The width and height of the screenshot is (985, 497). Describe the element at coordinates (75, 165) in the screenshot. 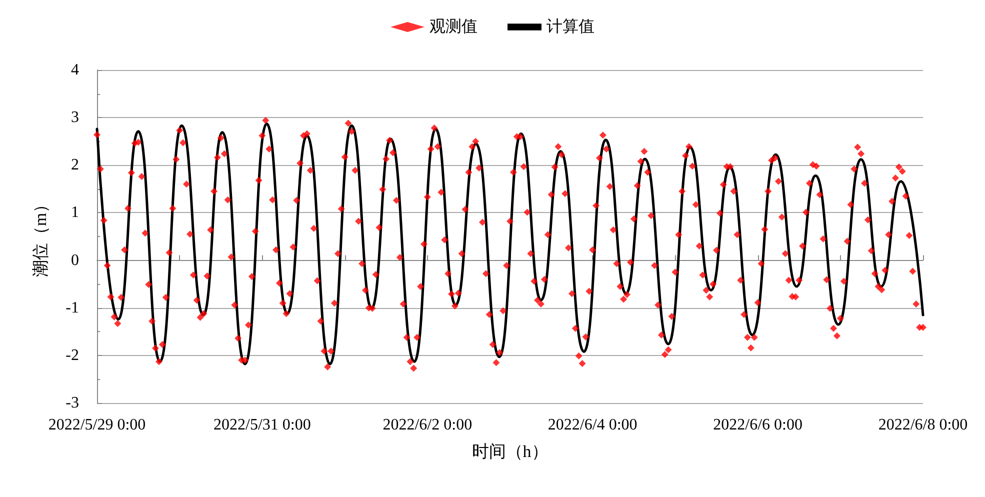

I see `y-tick-label: 2` at that location.